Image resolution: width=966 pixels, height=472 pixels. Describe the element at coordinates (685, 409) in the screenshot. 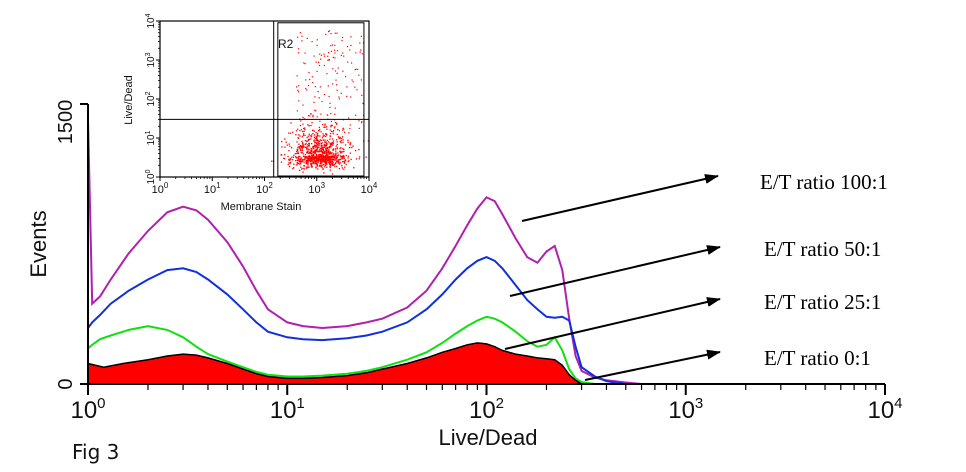

I see `x-tick-label: 103` at that location.